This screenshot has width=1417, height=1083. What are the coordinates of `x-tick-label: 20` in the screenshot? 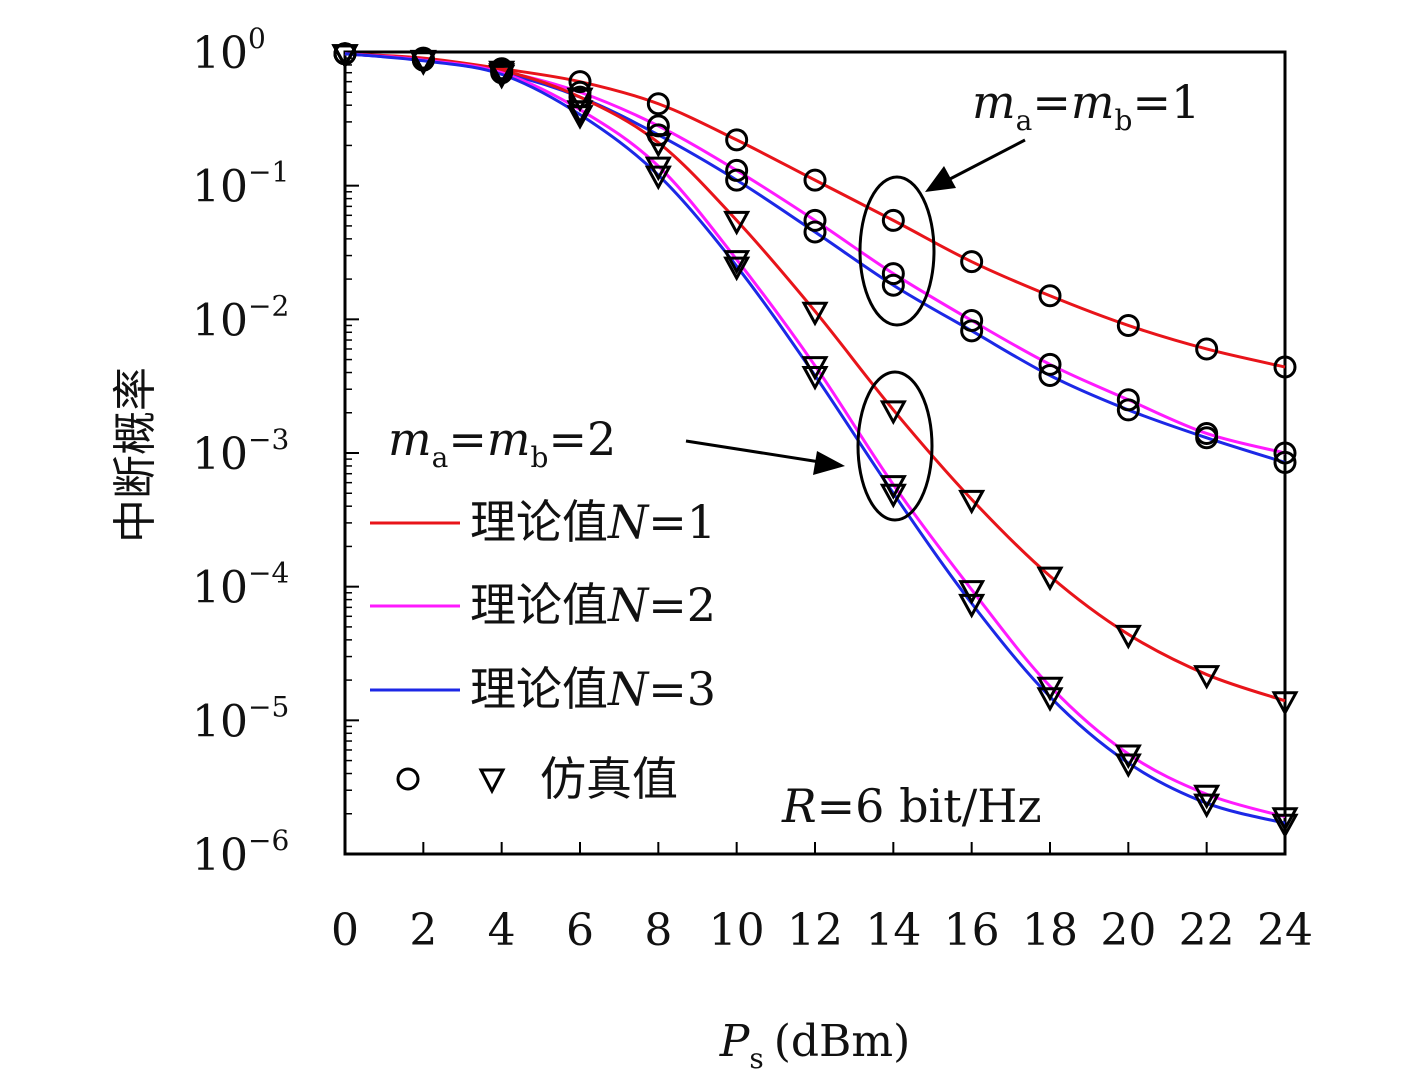 It's located at (1128, 930).